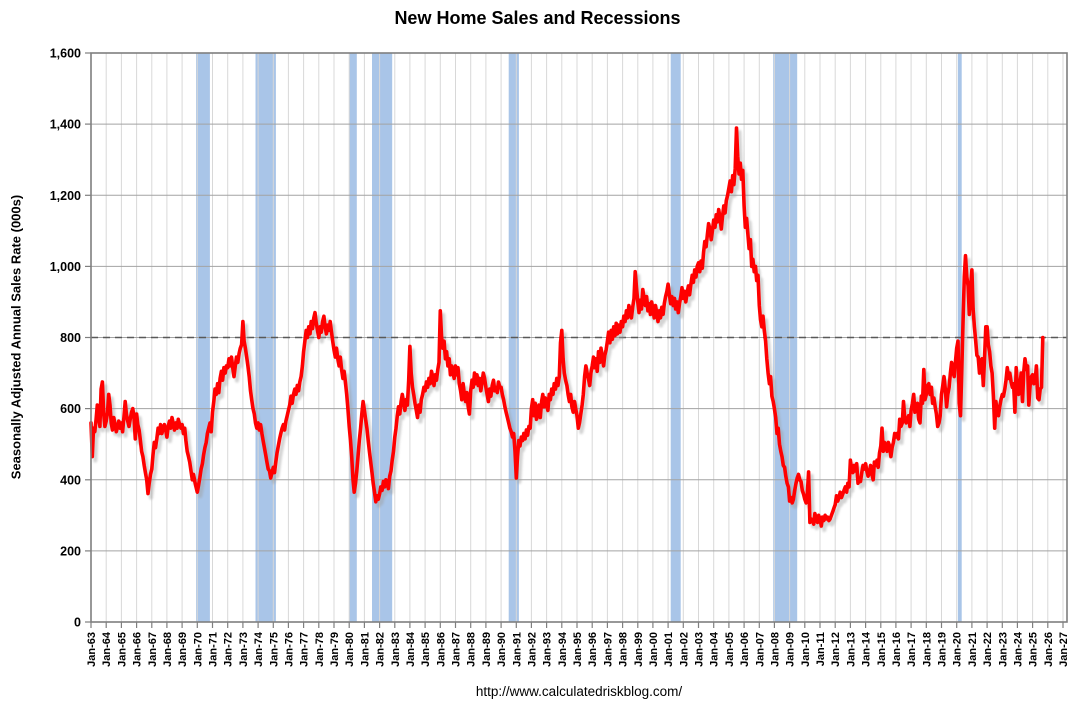 The height and width of the screenshot is (712, 1075). What do you see at coordinates (988, 649) in the screenshot?
I see `x-tick-label: Jan-22` at bounding box center [988, 649].